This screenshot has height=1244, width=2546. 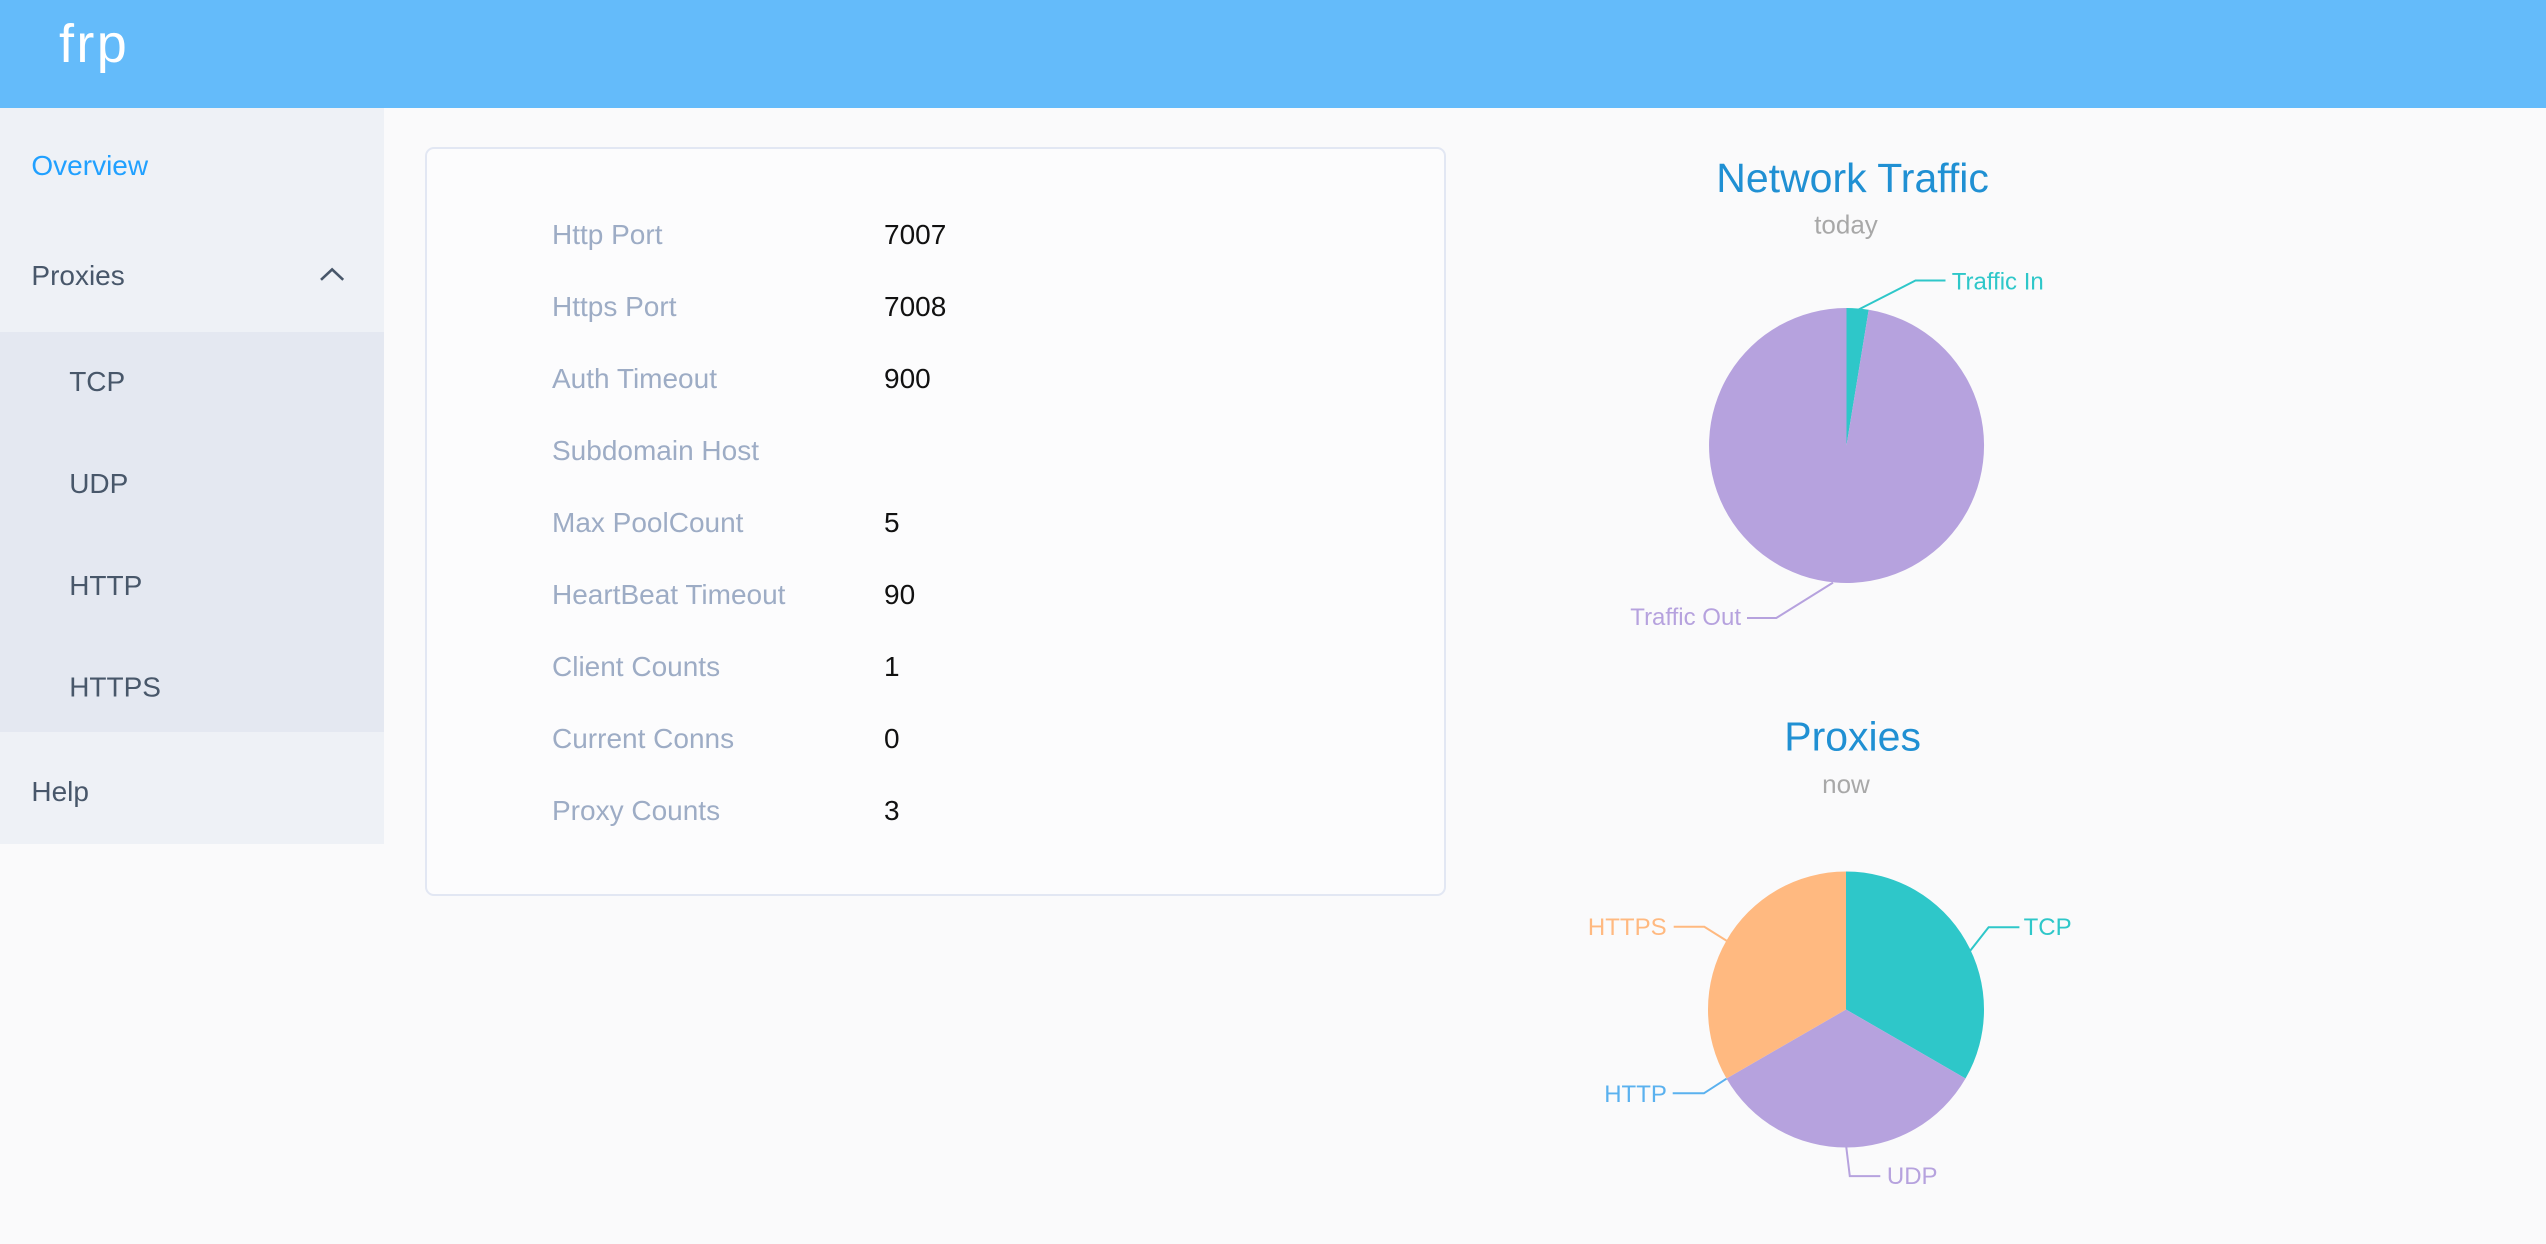 What do you see at coordinates (892, 738) in the screenshot?
I see `svg-text: 0` at bounding box center [892, 738].